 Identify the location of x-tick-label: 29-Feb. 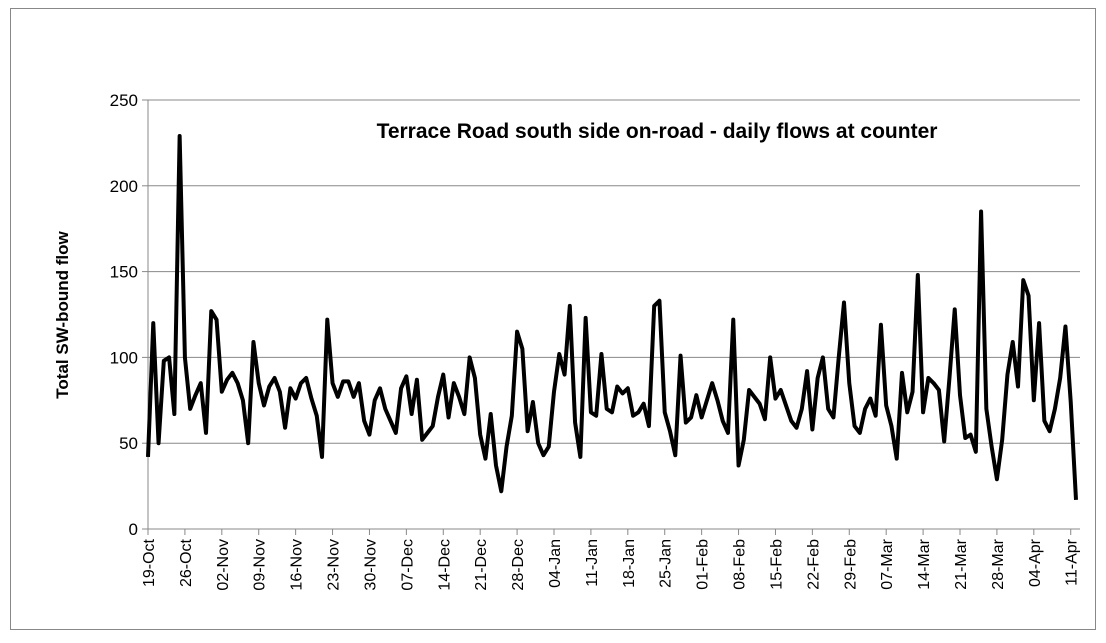
(850, 564).